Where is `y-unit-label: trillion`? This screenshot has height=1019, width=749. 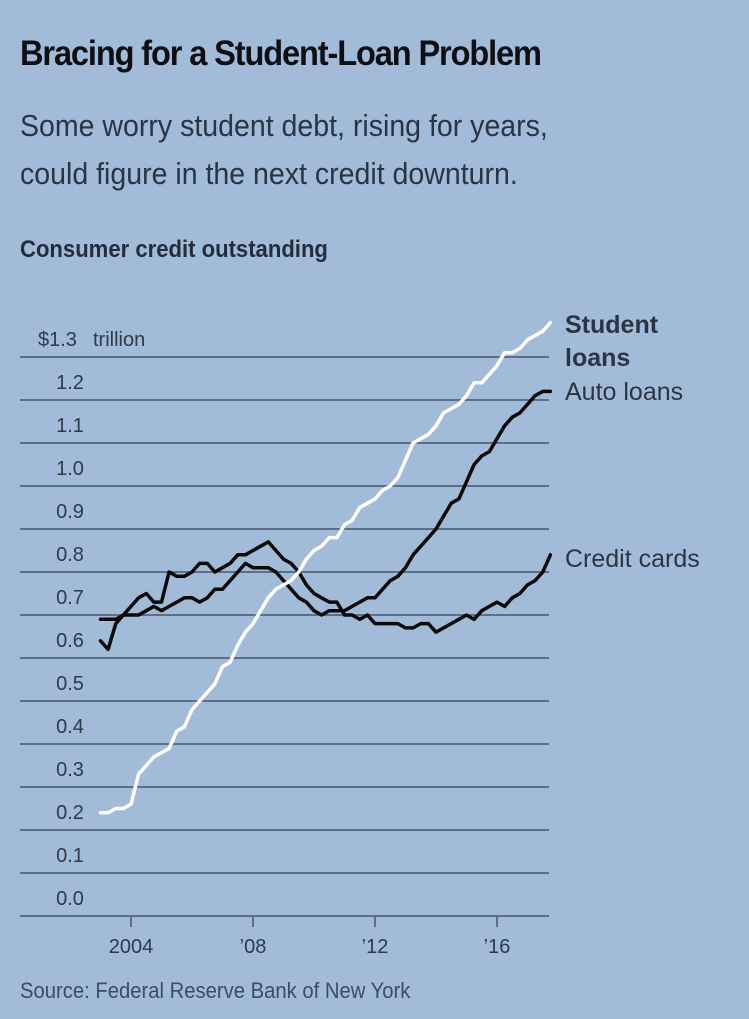
y-unit-label: trillion is located at coordinates (119, 340).